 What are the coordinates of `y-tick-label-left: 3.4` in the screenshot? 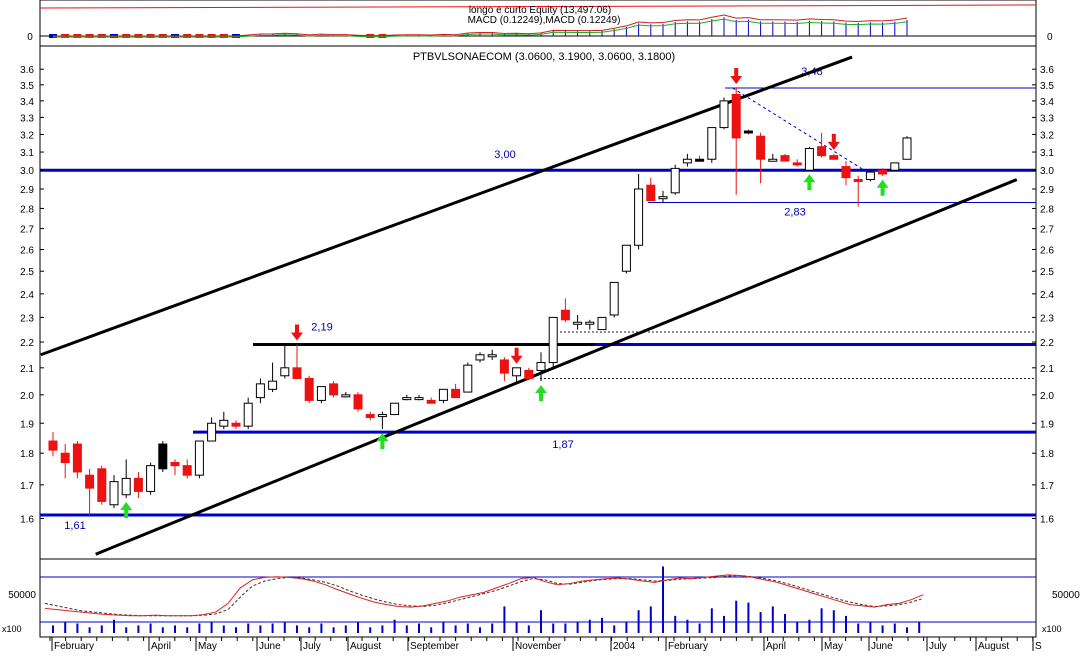 It's located at (27, 102).